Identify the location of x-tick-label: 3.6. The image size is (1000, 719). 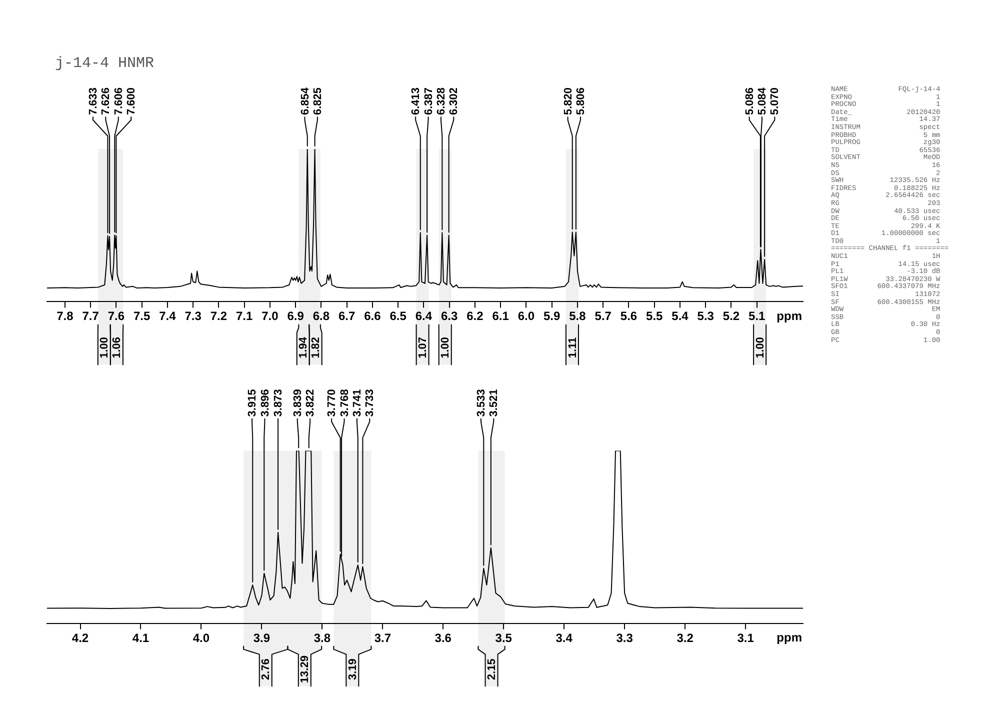
(443, 637).